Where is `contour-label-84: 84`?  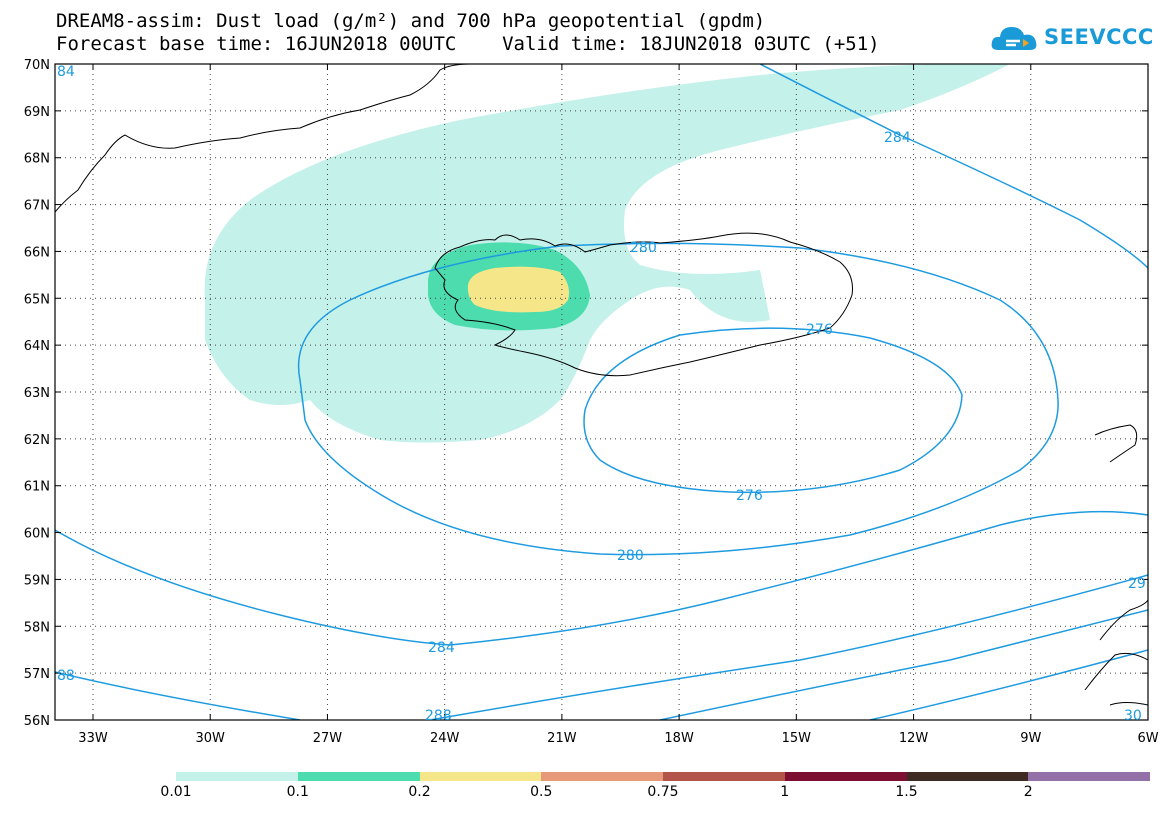
contour-label-84: 84 is located at coordinates (66, 72).